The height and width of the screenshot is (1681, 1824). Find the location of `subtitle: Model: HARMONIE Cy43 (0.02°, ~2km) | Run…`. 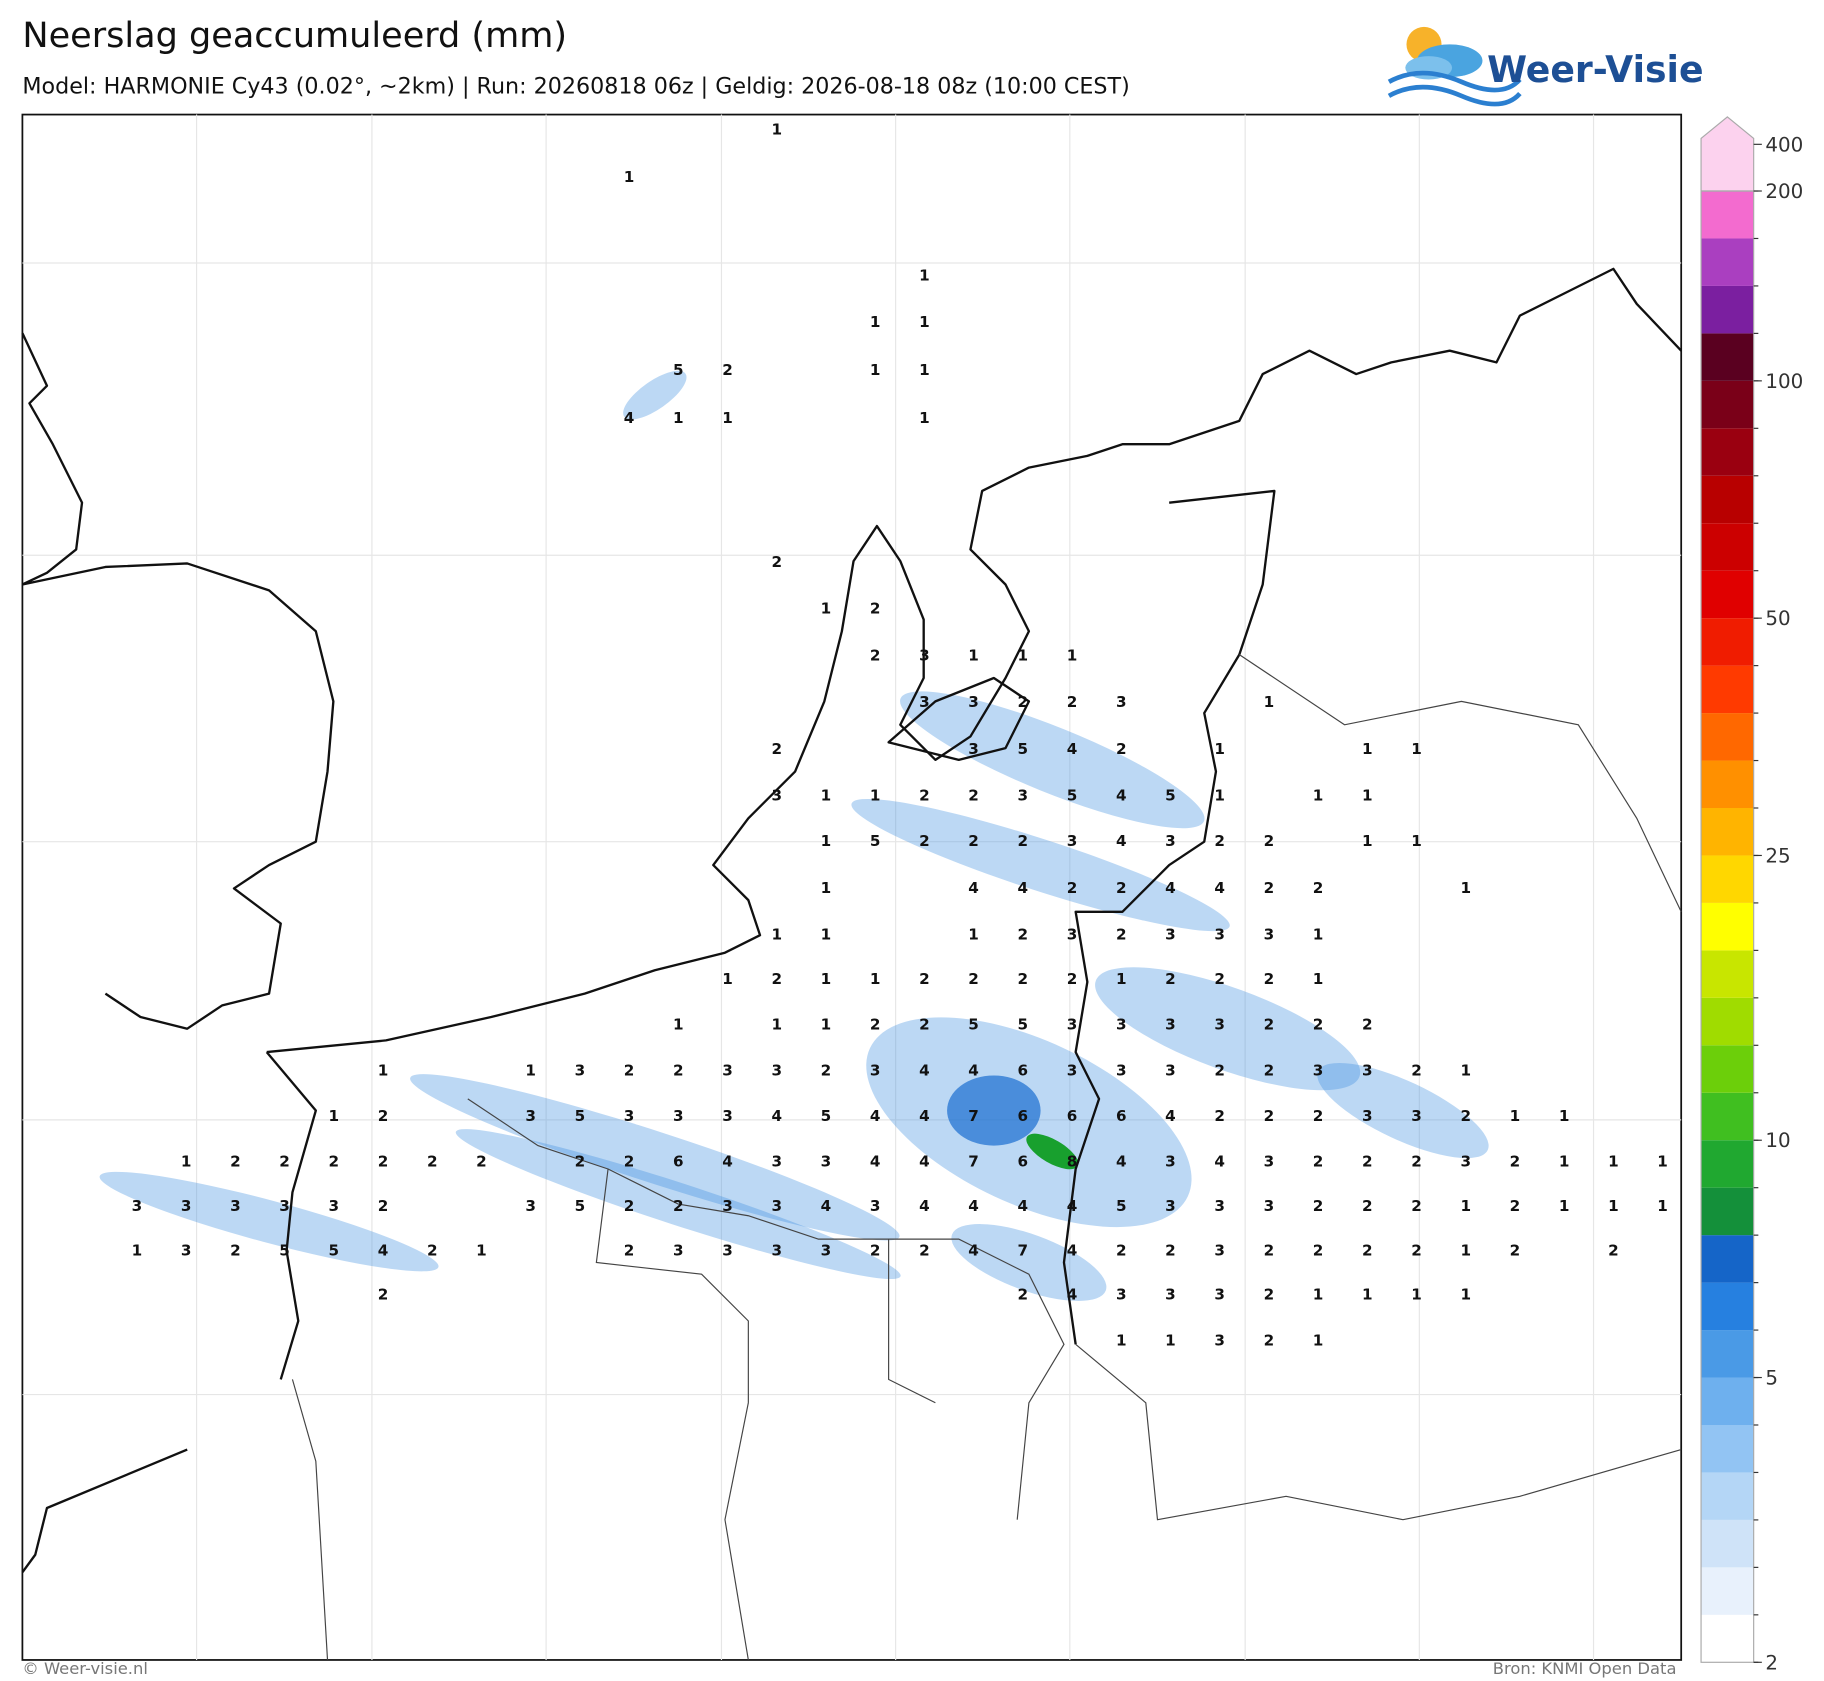

subtitle: Model: HARMONIE Cy43 (0.02°, ~2km) | Run… is located at coordinates (575, 87).